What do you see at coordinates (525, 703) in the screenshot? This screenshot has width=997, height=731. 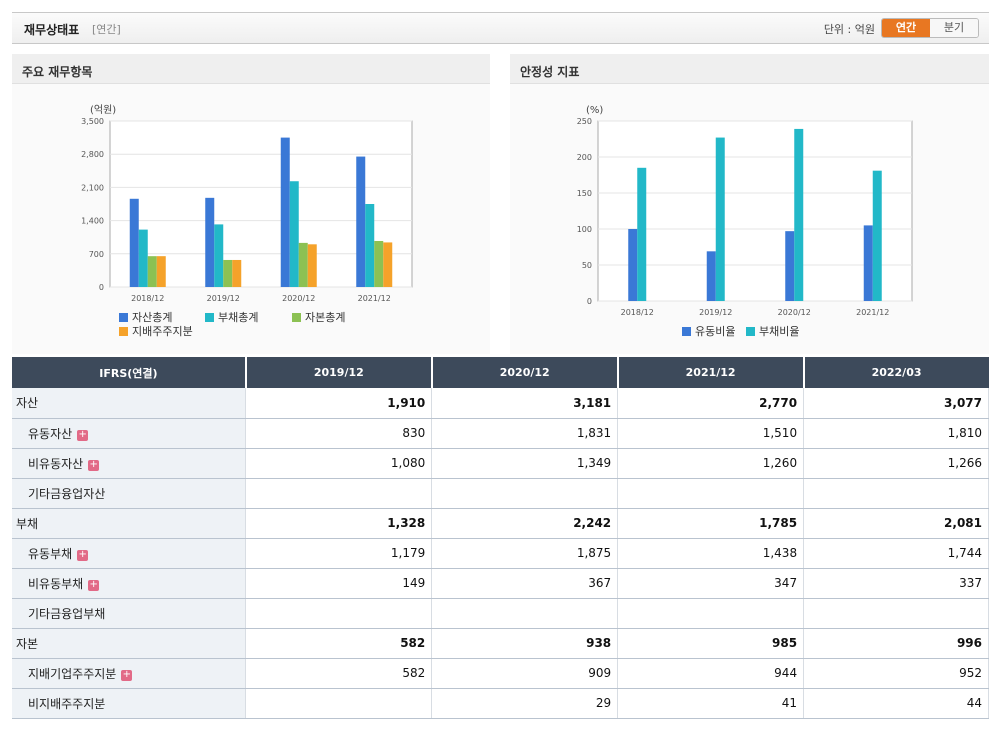 I see `value-cell: 29` at bounding box center [525, 703].